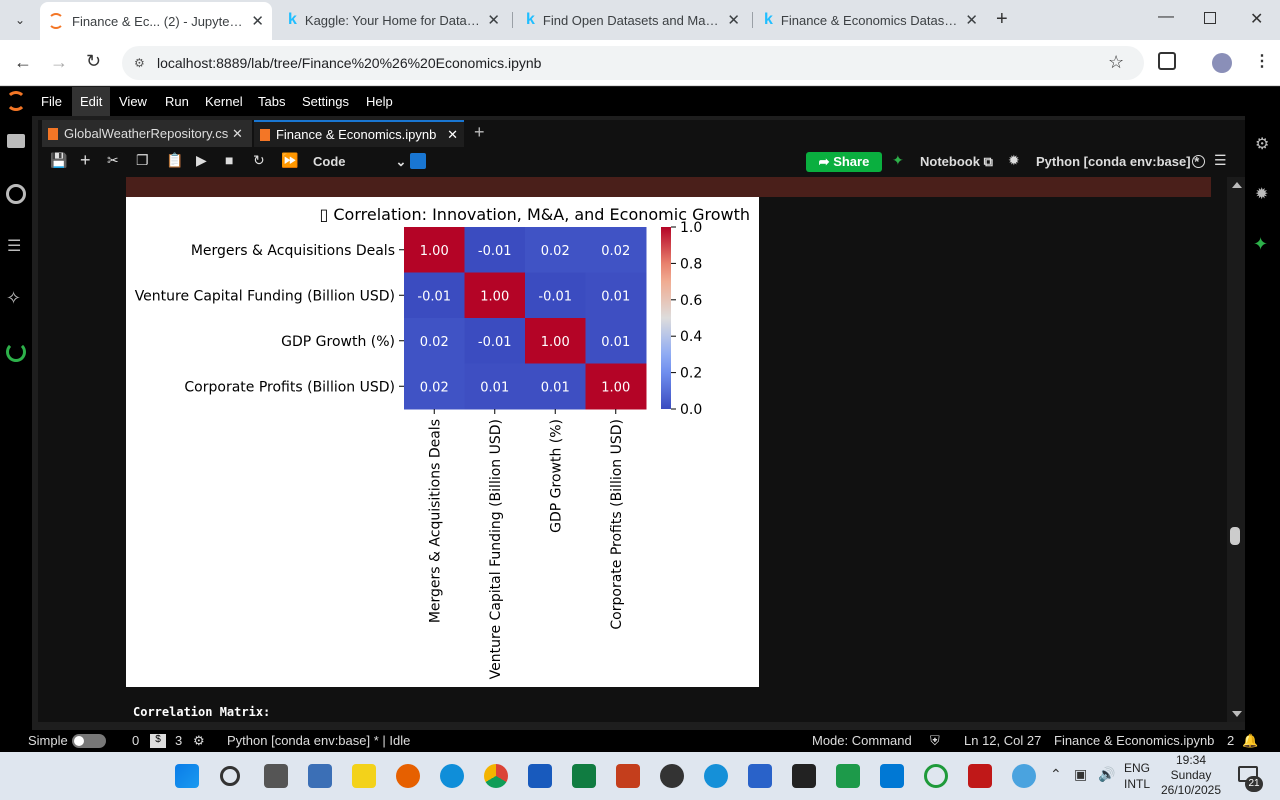 Image resolution: width=1280 pixels, height=800 pixels. What do you see at coordinates (94, 61) in the screenshot?
I see `reload-icon: ↻` at bounding box center [94, 61].